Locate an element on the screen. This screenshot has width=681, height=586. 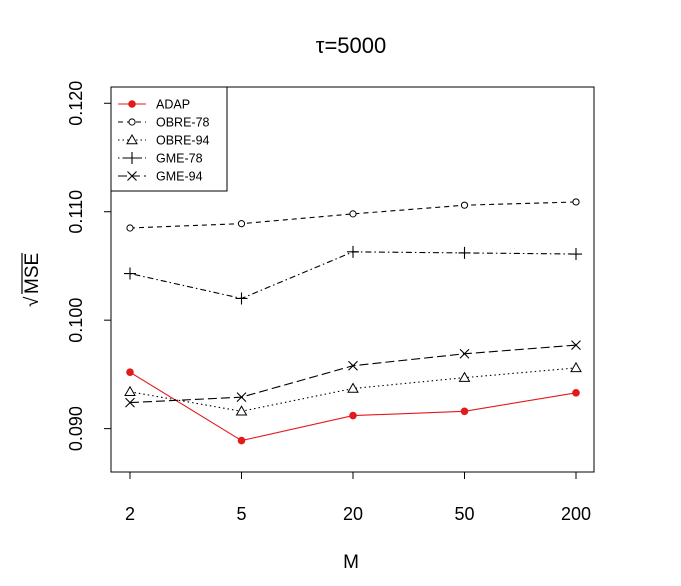
y-axis-label: √ MSE is located at coordinates (32, 280).